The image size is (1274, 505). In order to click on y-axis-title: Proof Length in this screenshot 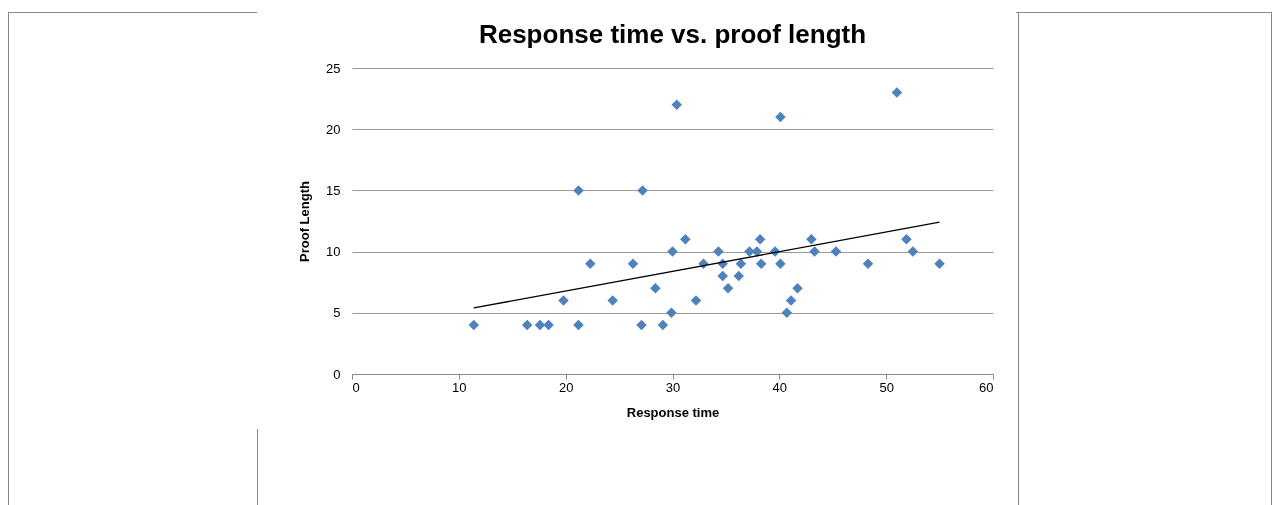, I will do `click(305, 221)`.